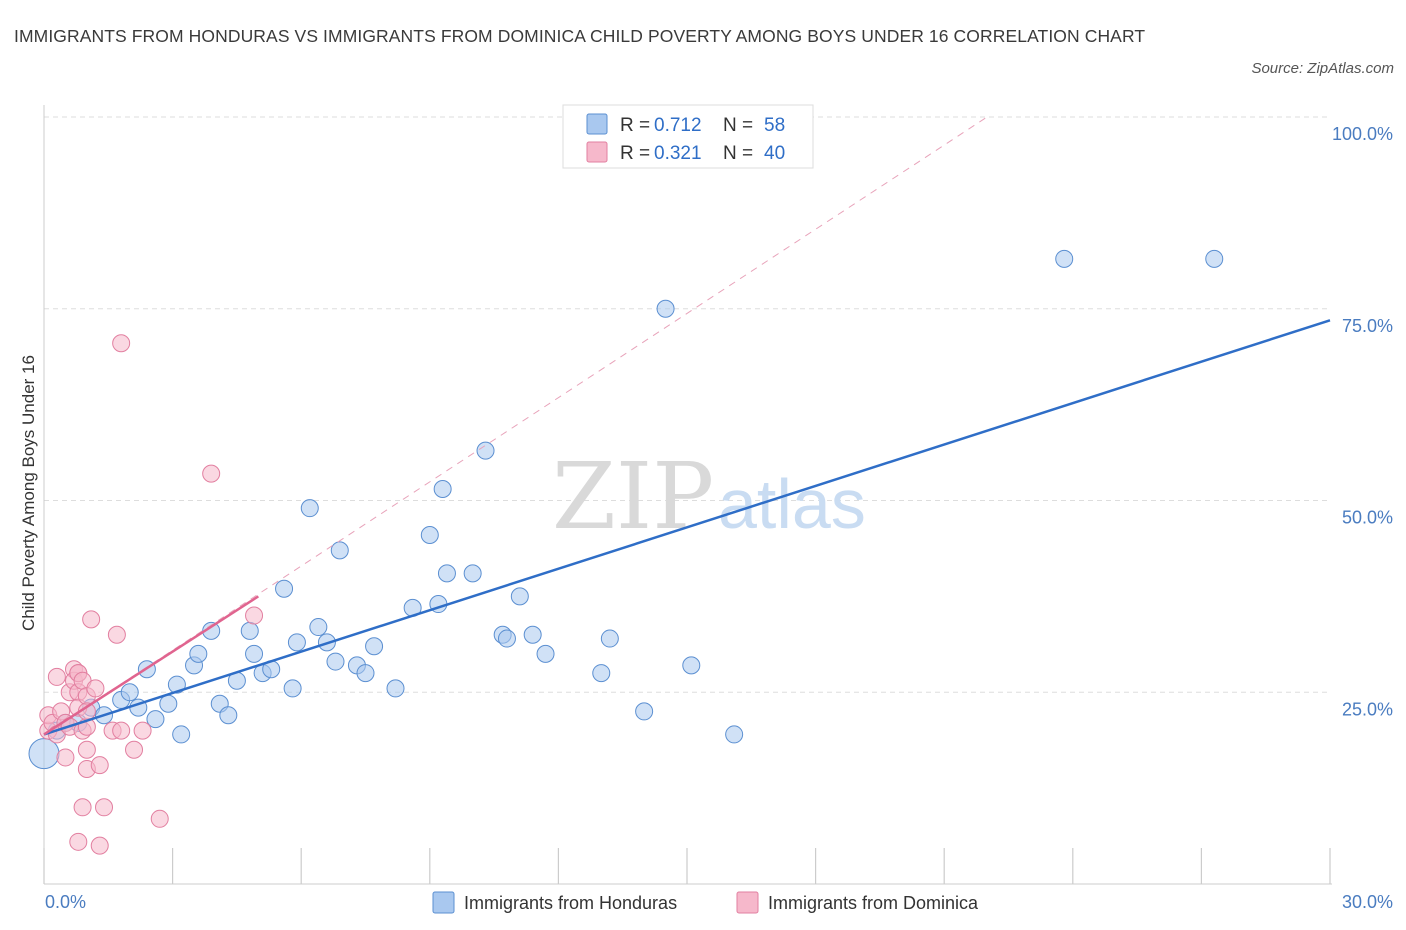  Describe the element at coordinates (635, 153) in the screenshot. I see `legend-r-label-dominica: R =` at that location.